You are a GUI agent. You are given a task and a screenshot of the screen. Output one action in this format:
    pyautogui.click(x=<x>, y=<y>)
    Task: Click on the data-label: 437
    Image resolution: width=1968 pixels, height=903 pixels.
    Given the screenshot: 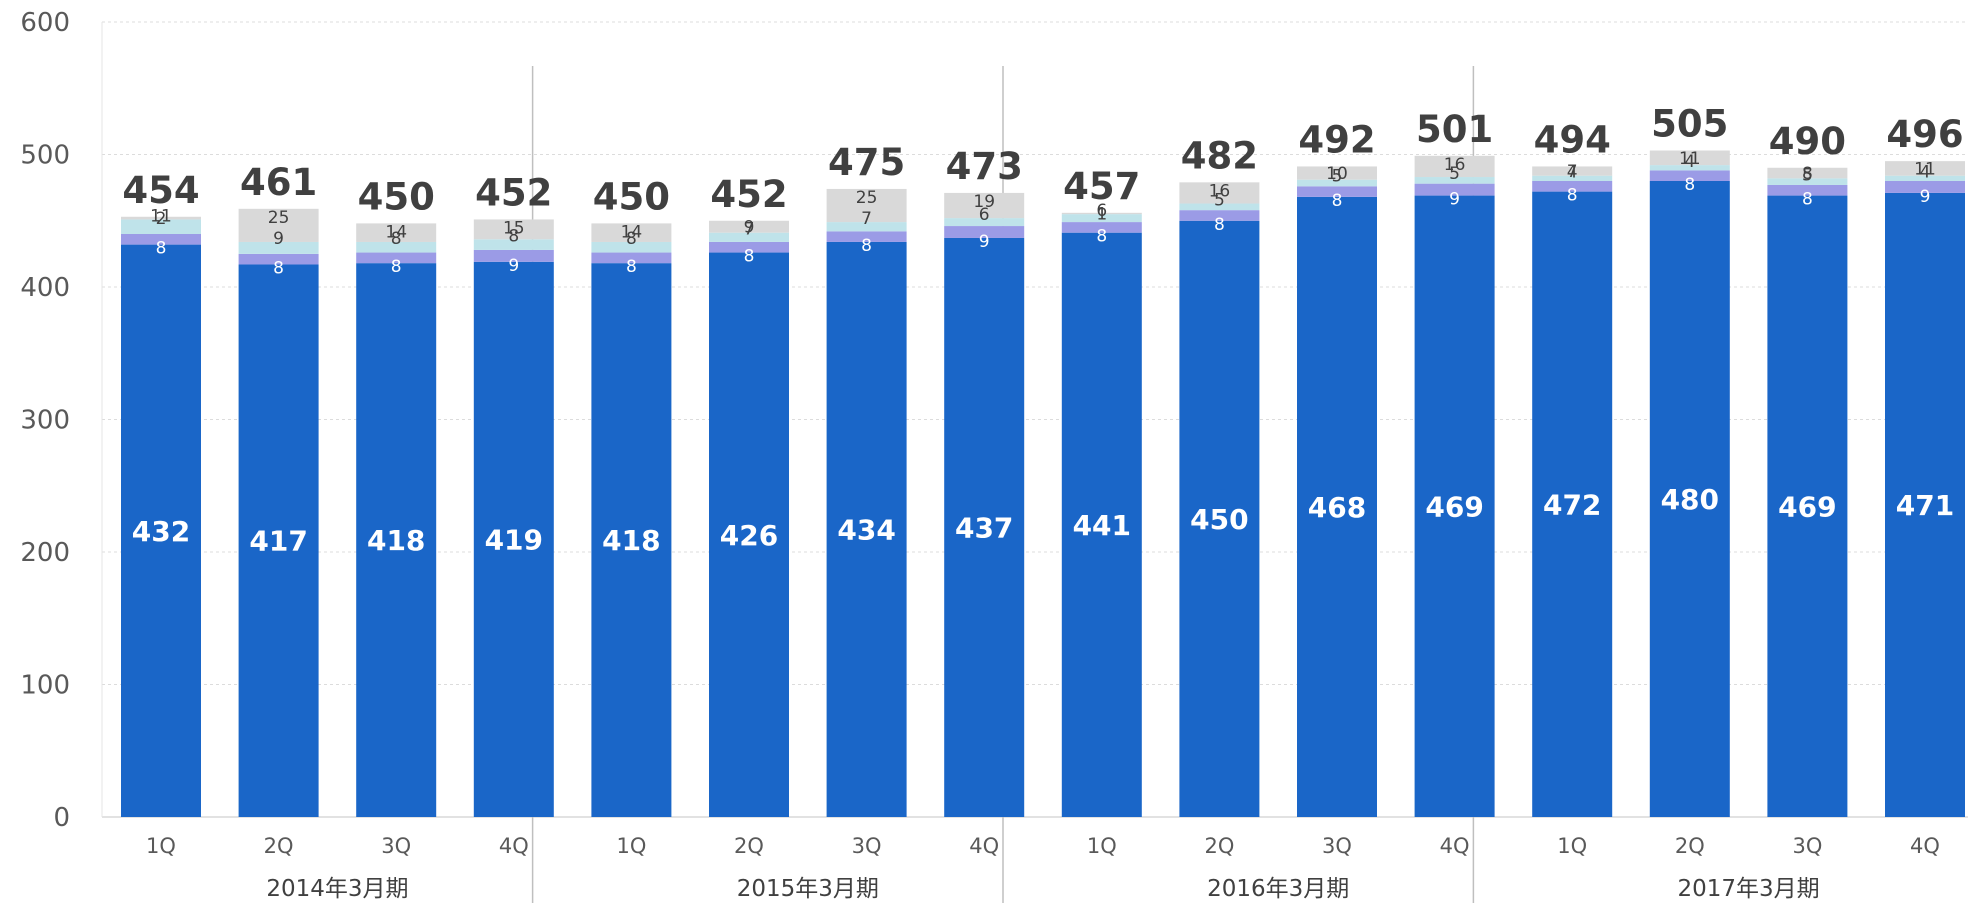 What is the action you would take?
    pyautogui.click(x=984, y=527)
    